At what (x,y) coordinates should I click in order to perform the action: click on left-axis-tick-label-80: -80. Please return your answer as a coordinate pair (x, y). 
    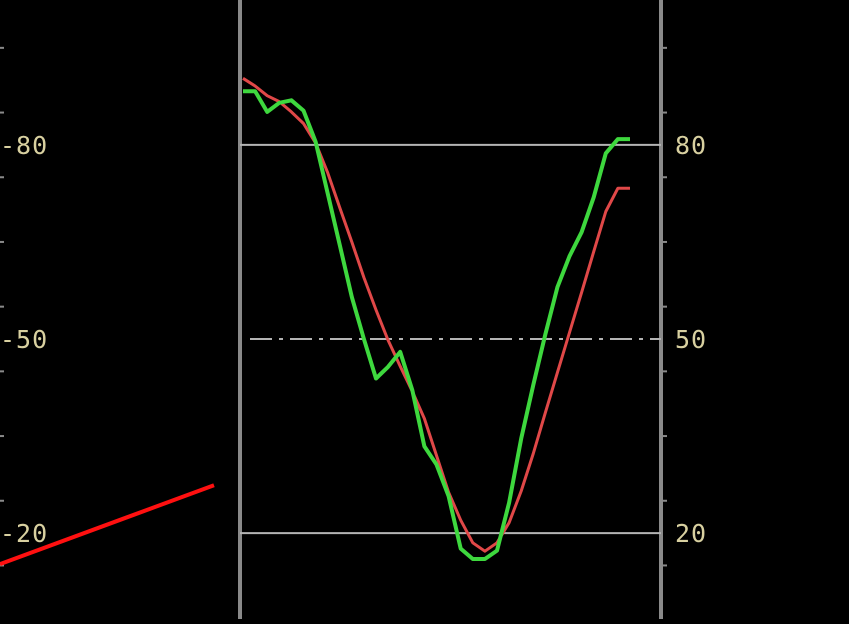
    Looking at the image, I should click on (24, 145).